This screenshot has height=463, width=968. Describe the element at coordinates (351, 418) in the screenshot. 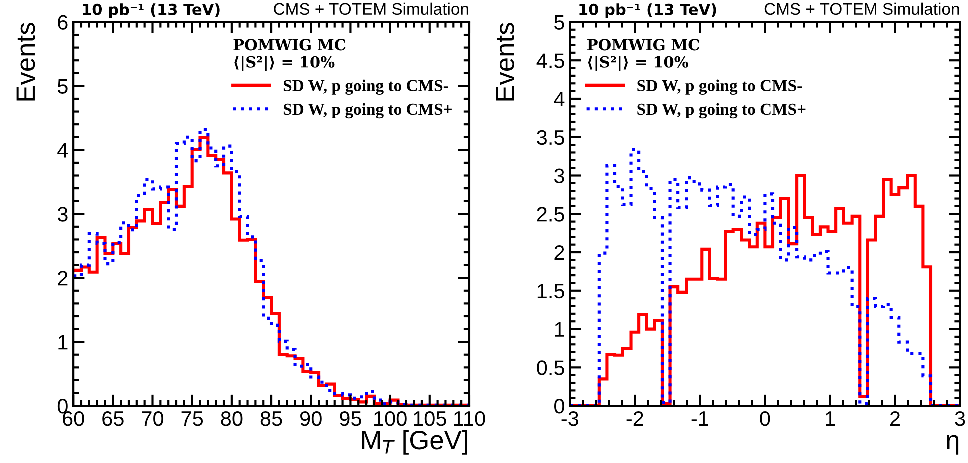

I see `x-tick-label: 95` at that location.